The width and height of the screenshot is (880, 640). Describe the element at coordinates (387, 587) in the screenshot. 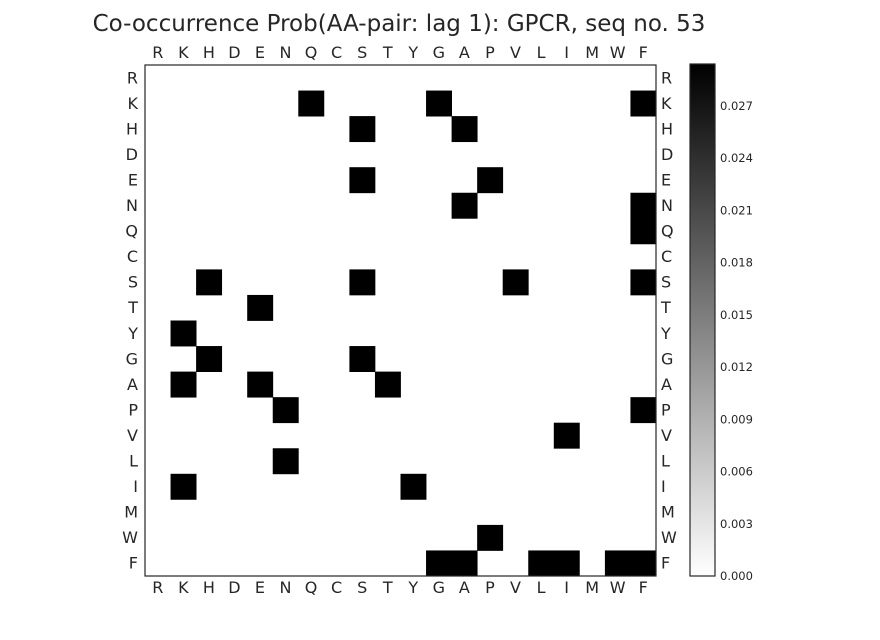

I see `x-tick-label-bottom: T` at that location.